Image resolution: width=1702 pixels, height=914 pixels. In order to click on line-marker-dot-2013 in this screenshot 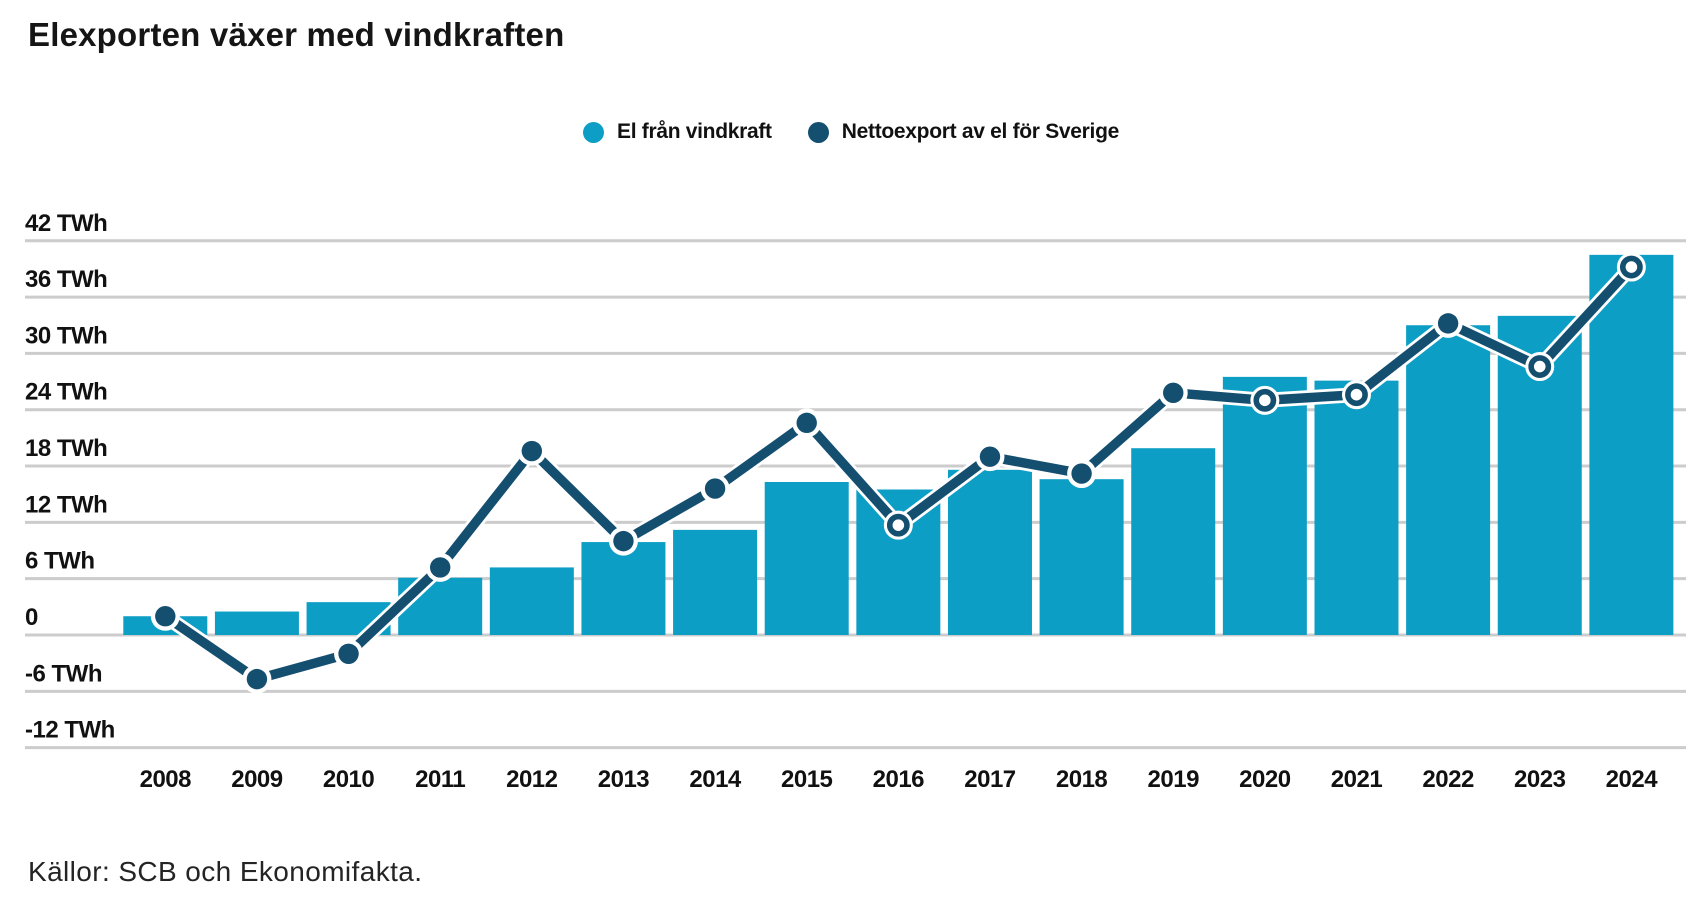, I will do `click(623, 541)`.